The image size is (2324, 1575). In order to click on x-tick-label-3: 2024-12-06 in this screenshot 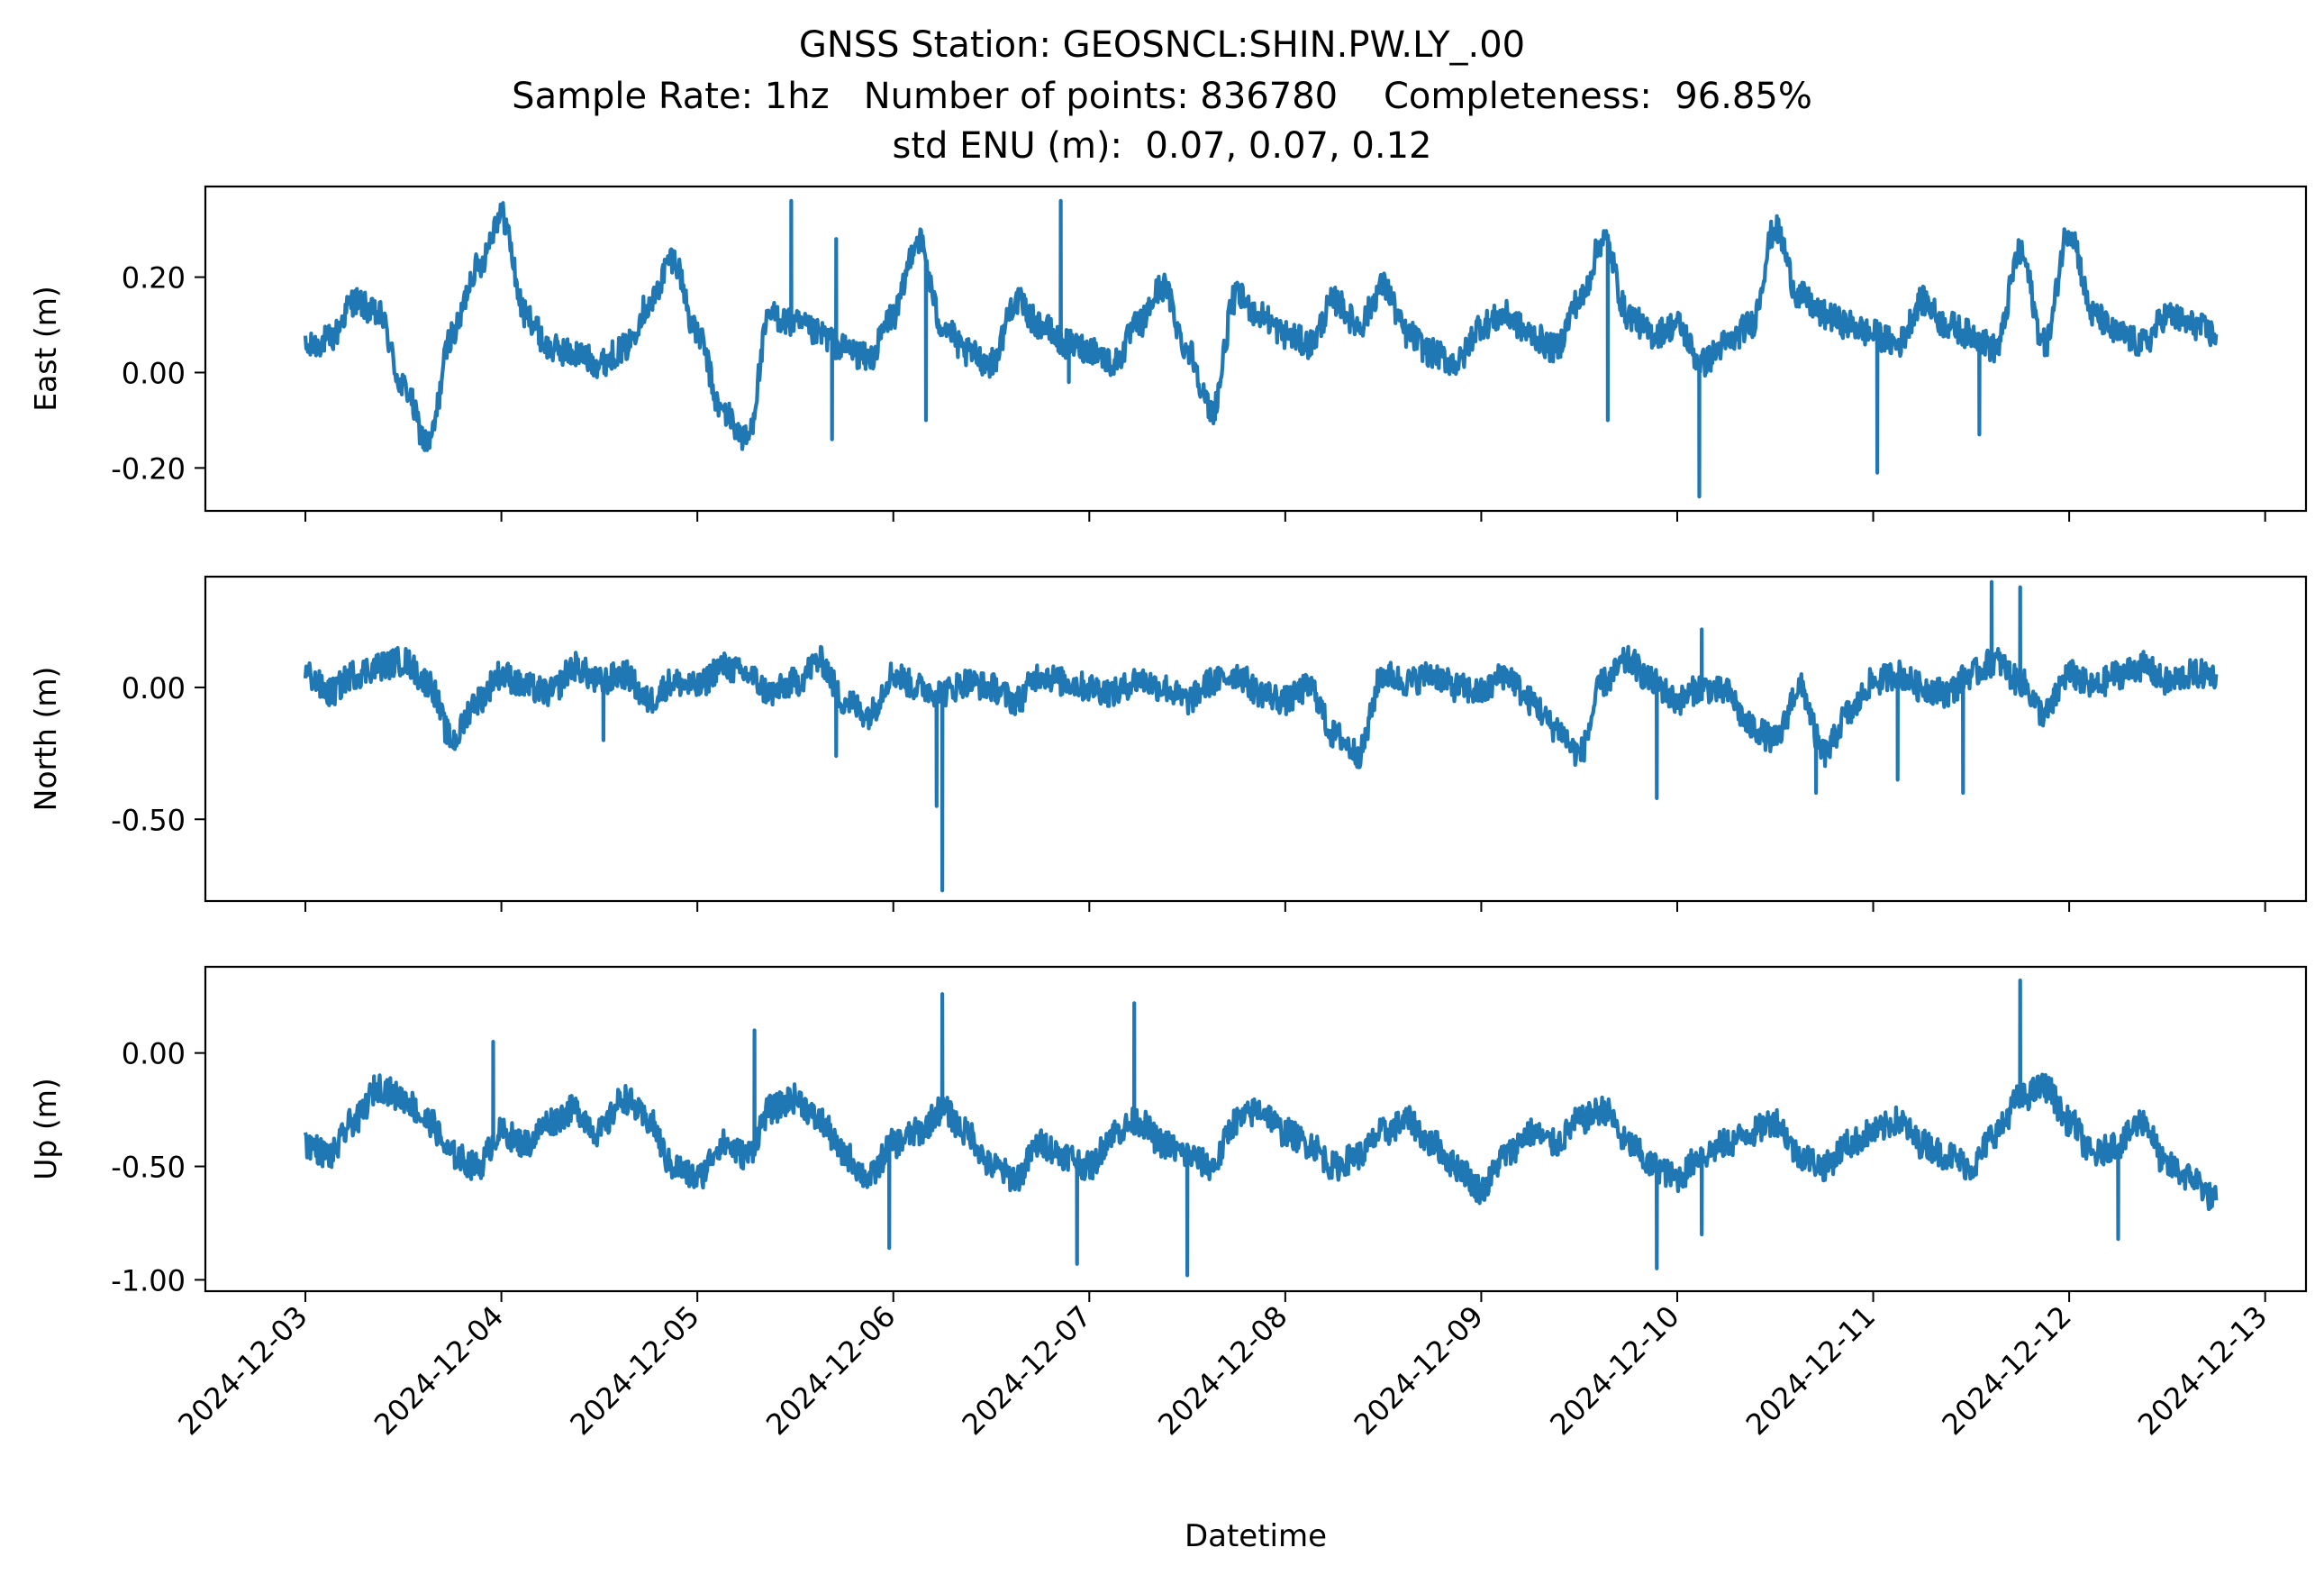, I will do `click(831, 1370)`.